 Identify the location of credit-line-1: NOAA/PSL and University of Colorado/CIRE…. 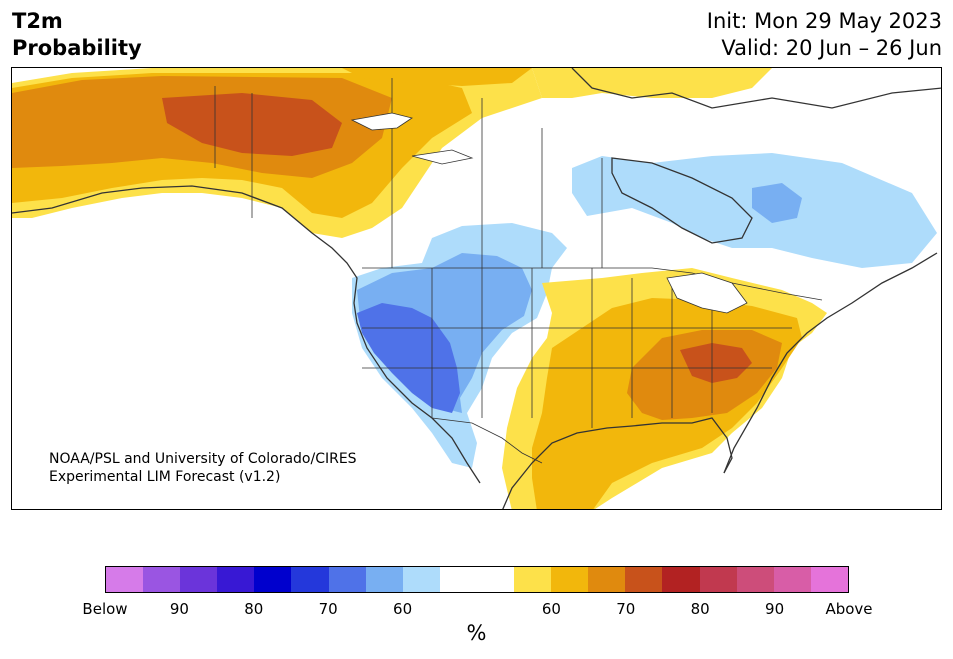
(203, 459).